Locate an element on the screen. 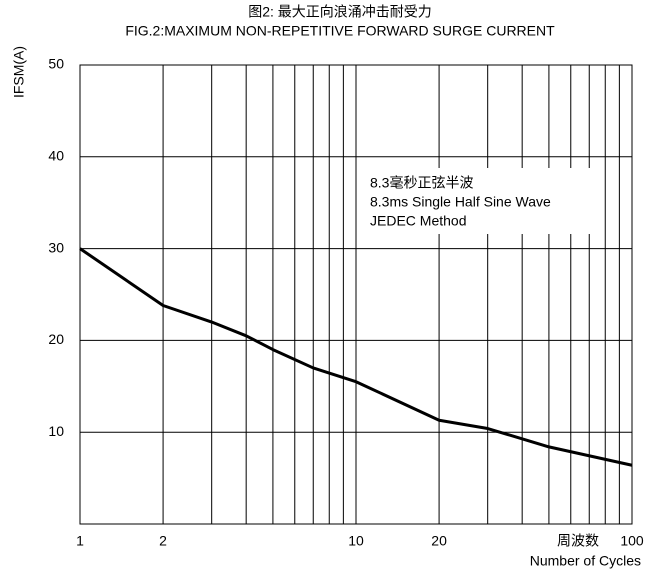 This screenshot has height=576, width=657. y-tick-label: 30 is located at coordinates (56, 247).